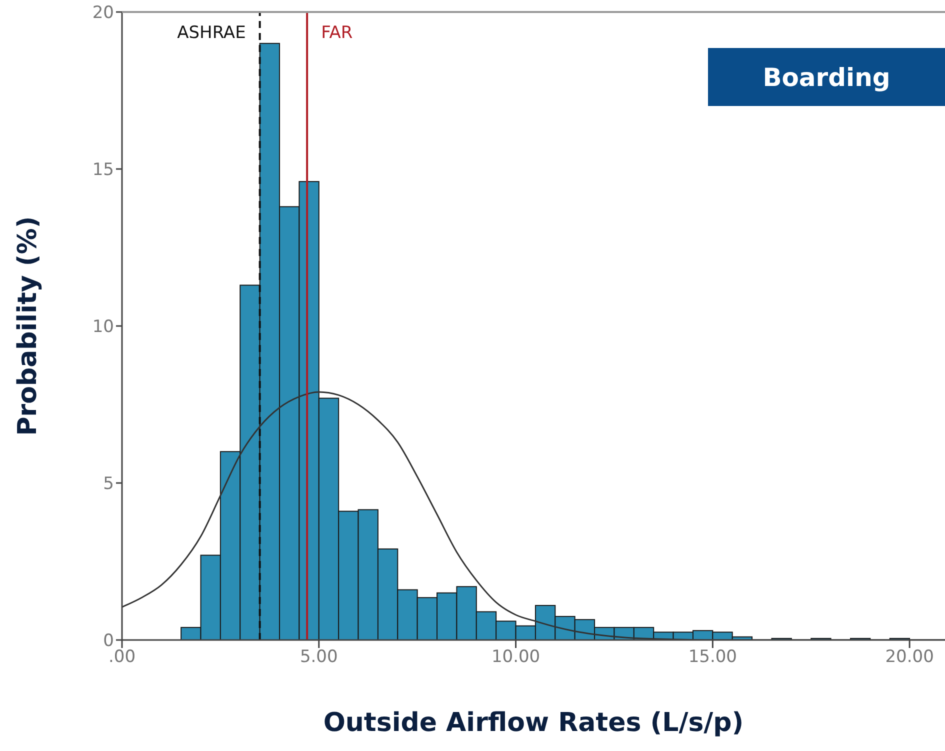 This screenshot has width=945, height=751. What do you see at coordinates (319, 657) in the screenshot?
I see `x-tick-label: 5.00` at bounding box center [319, 657].